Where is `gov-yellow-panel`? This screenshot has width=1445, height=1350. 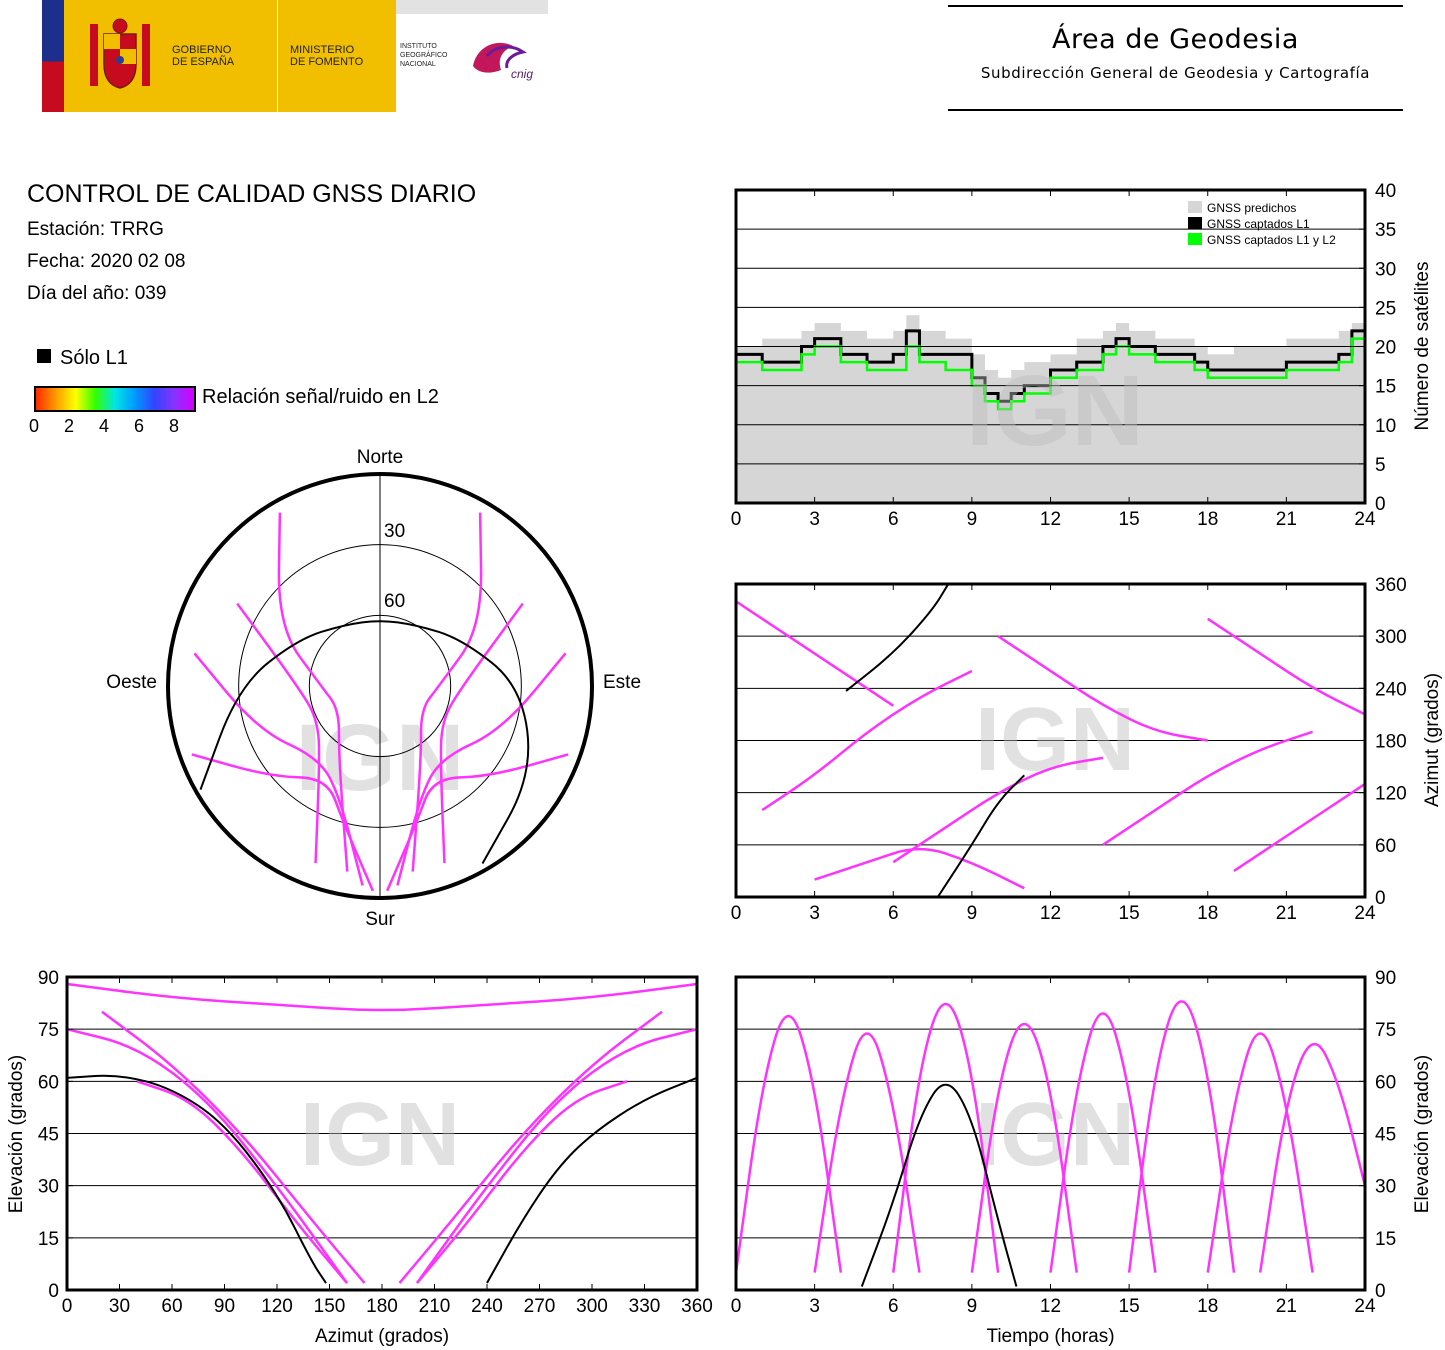
gov-yellow-panel is located at coordinates (170, 56).